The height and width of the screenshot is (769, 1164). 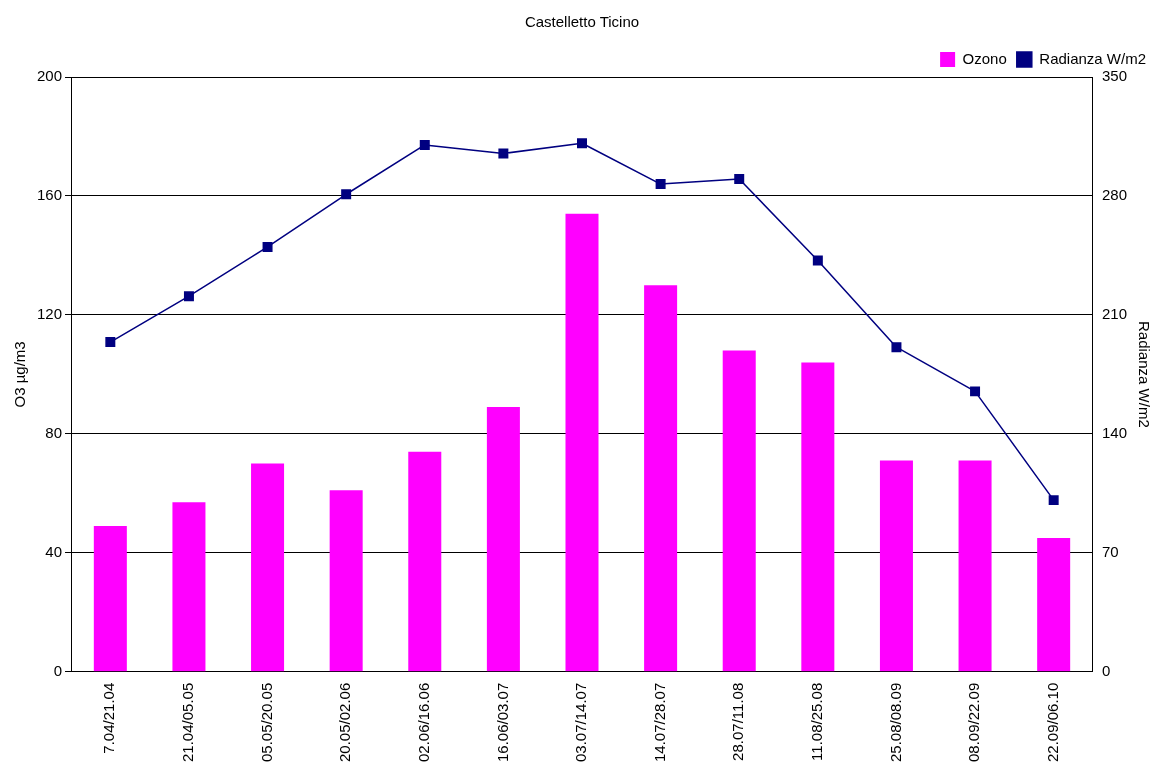 I want to click on x-tick-label: 11.08/25.08, so click(x=816, y=721).